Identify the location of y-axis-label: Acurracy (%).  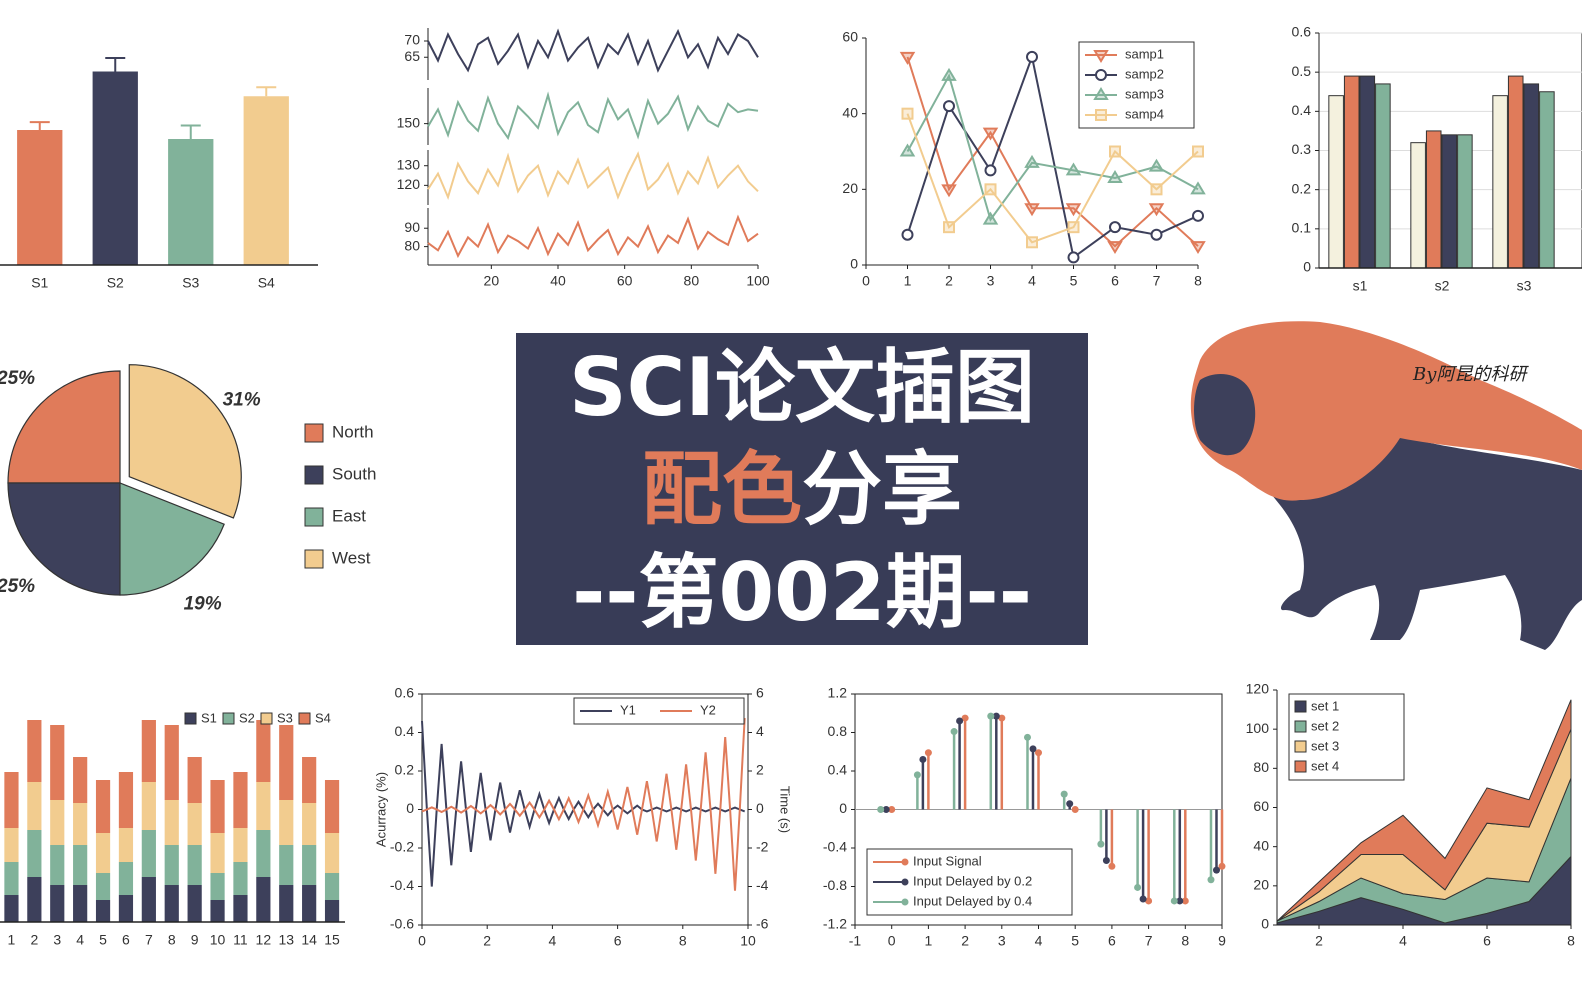
(380, 809).